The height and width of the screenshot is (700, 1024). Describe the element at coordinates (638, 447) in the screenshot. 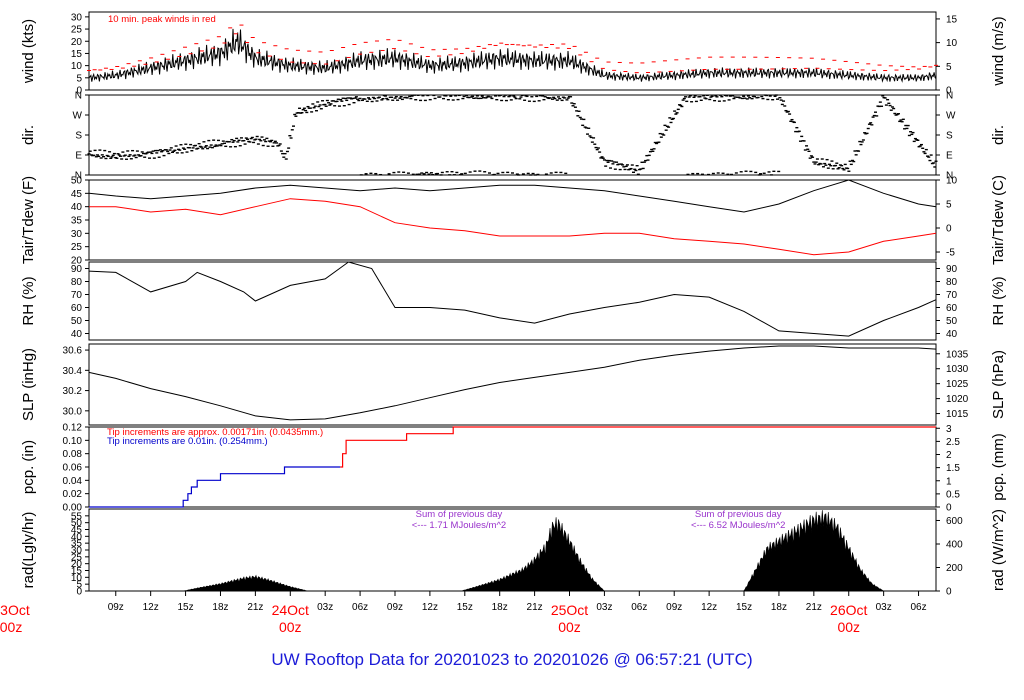

I see `pcp-red-series` at that location.